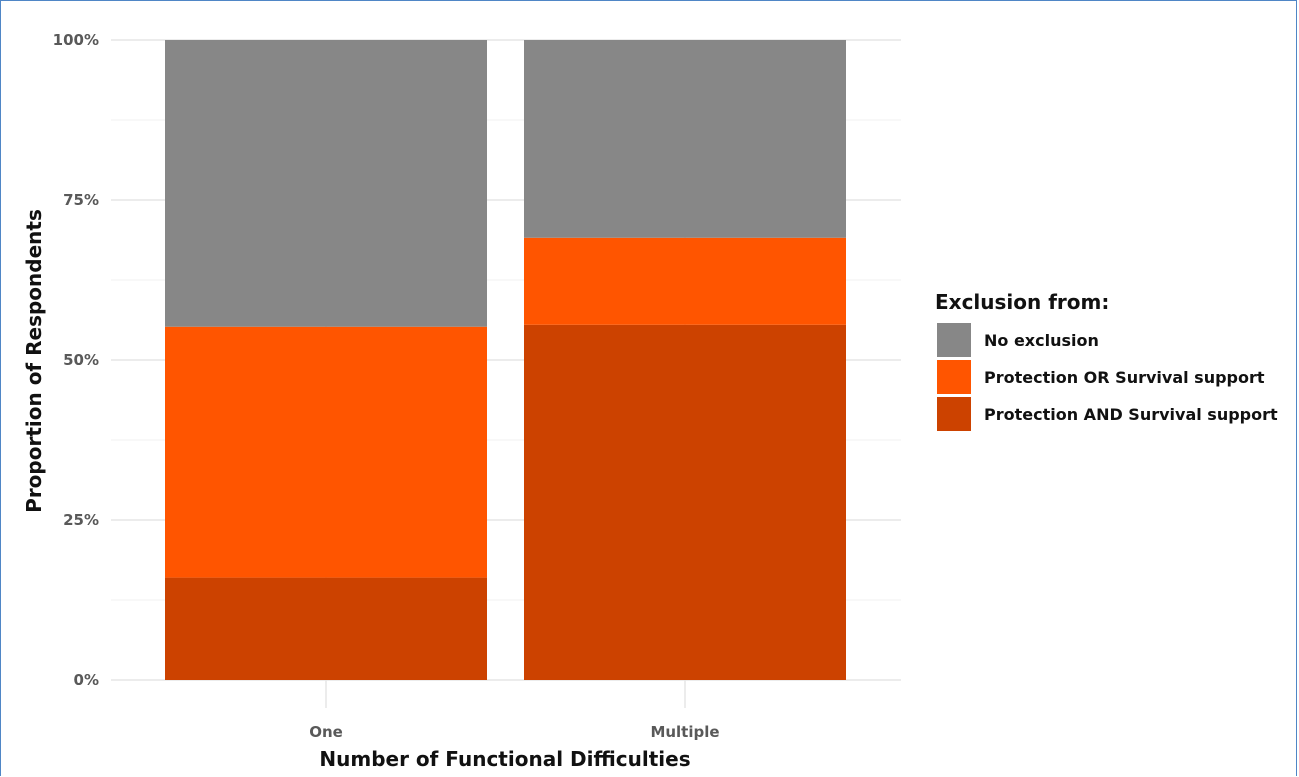  What do you see at coordinates (1041, 340) in the screenshot?
I see `legend-label: No exclusion` at bounding box center [1041, 340].